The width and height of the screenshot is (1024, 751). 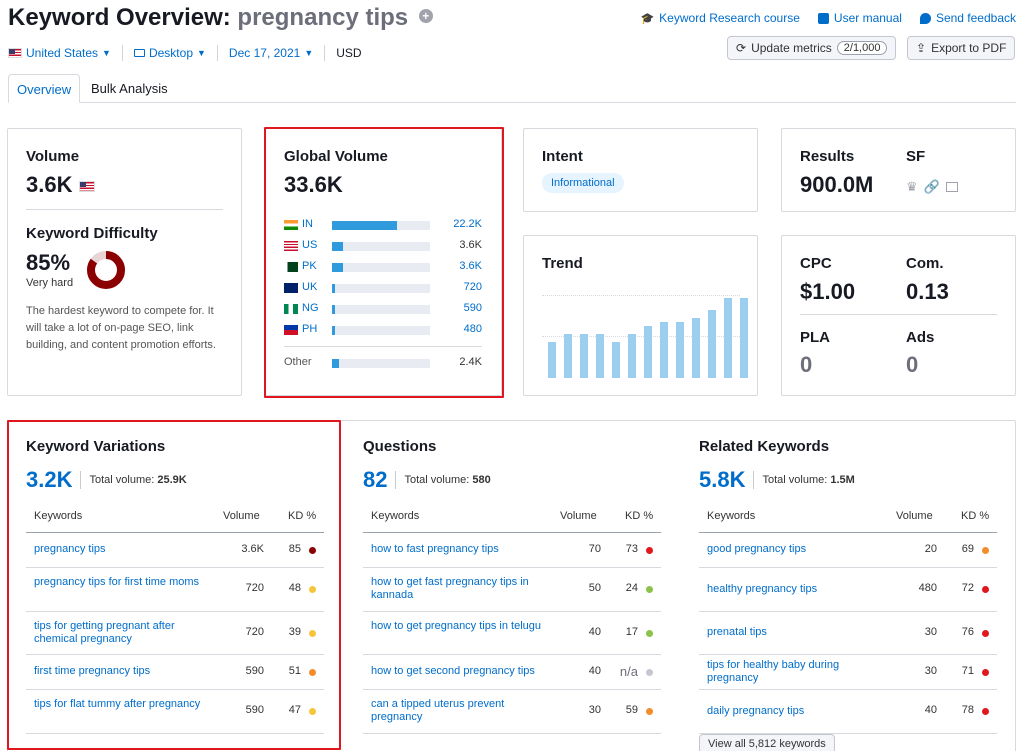 What do you see at coordinates (756, 710) in the screenshot?
I see `keyword-link: daily pregnancy tips` at bounding box center [756, 710].